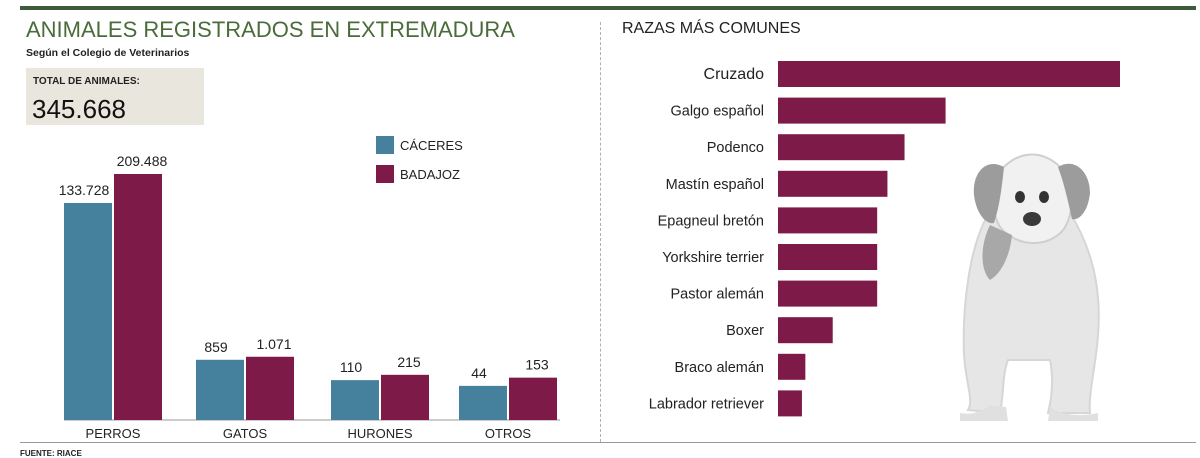 Image resolution: width=1200 pixels, height=458 pixels. Describe the element at coordinates (735, 148) in the screenshot. I see `breed-label-podenco: Podenco` at that location.